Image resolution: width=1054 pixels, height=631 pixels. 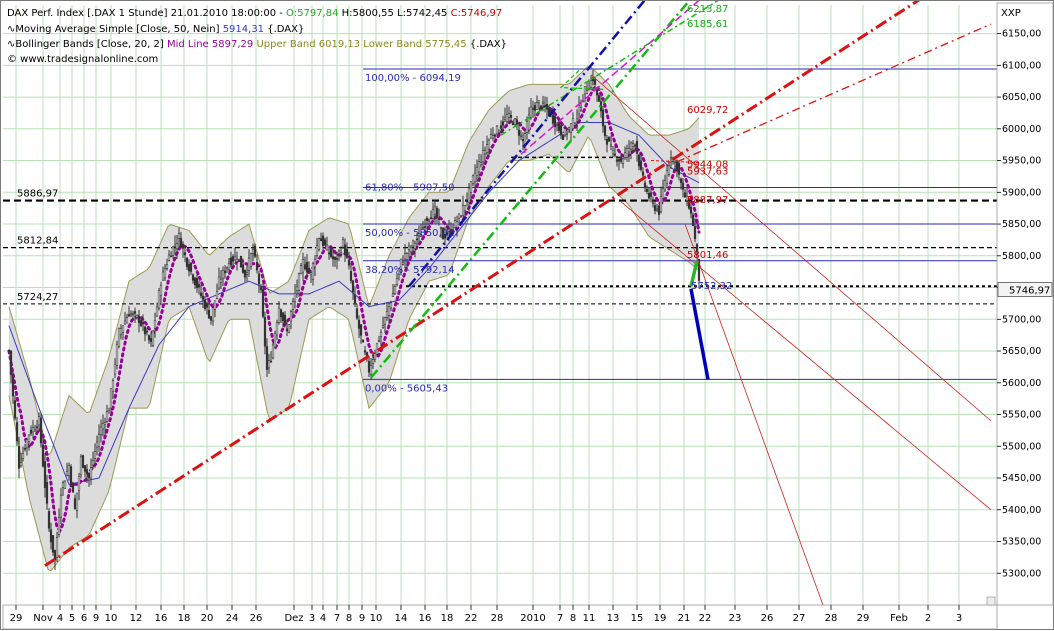 What do you see at coordinates (37, 297) in the screenshot?
I see `level-label-5724: 5724,27` at bounding box center [37, 297].